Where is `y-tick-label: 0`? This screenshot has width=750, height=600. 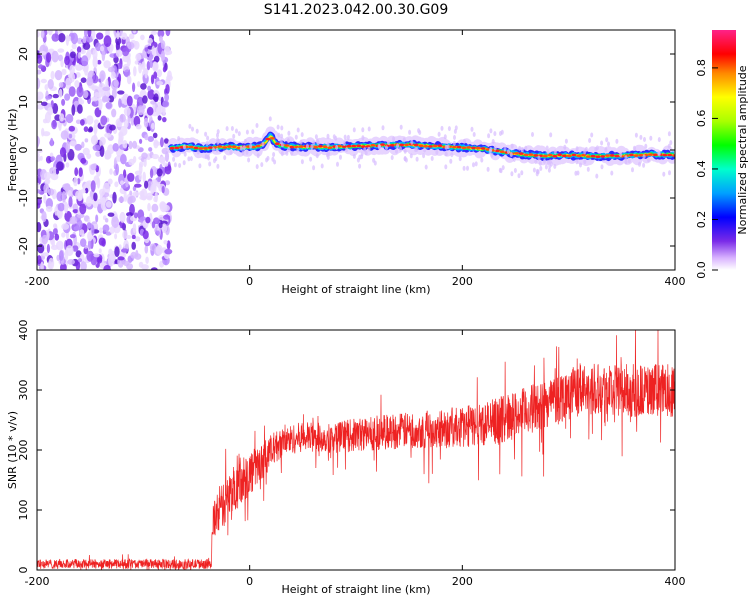
y-tick-label: 0 is located at coordinates (23, 150).